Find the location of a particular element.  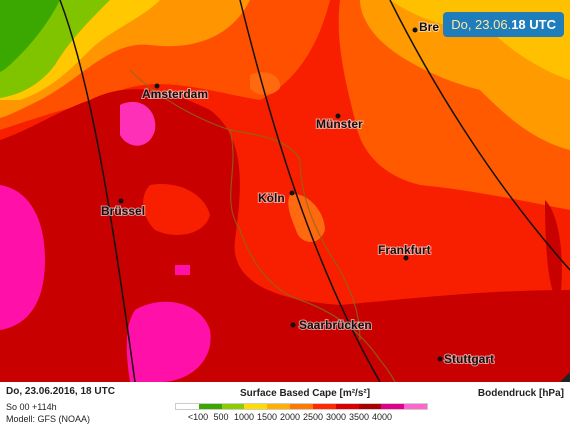

colorbar-label: 3500 is located at coordinates (359, 417).